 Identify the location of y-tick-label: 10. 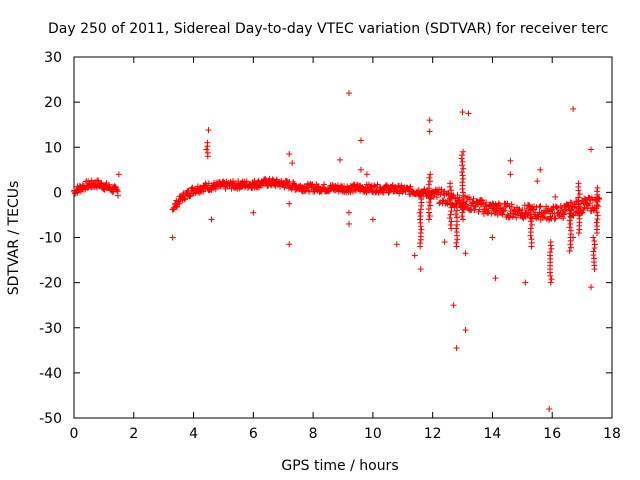
(53, 148).